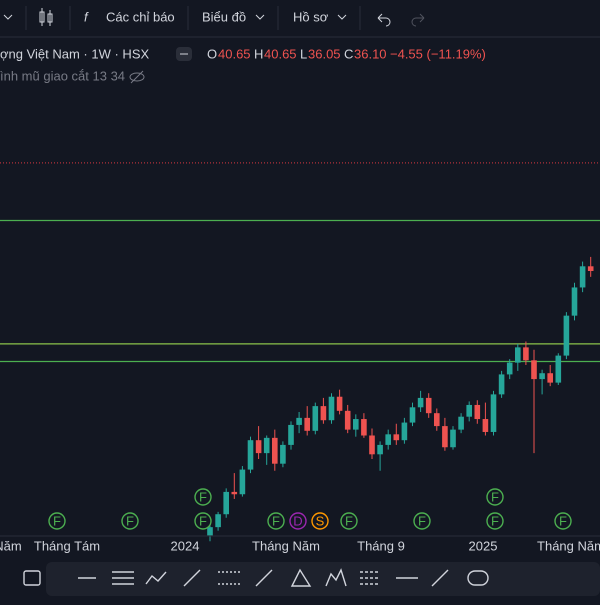  What do you see at coordinates (384, 20) in the screenshot?
I see `undo-button` at bounding box center [384, 20].